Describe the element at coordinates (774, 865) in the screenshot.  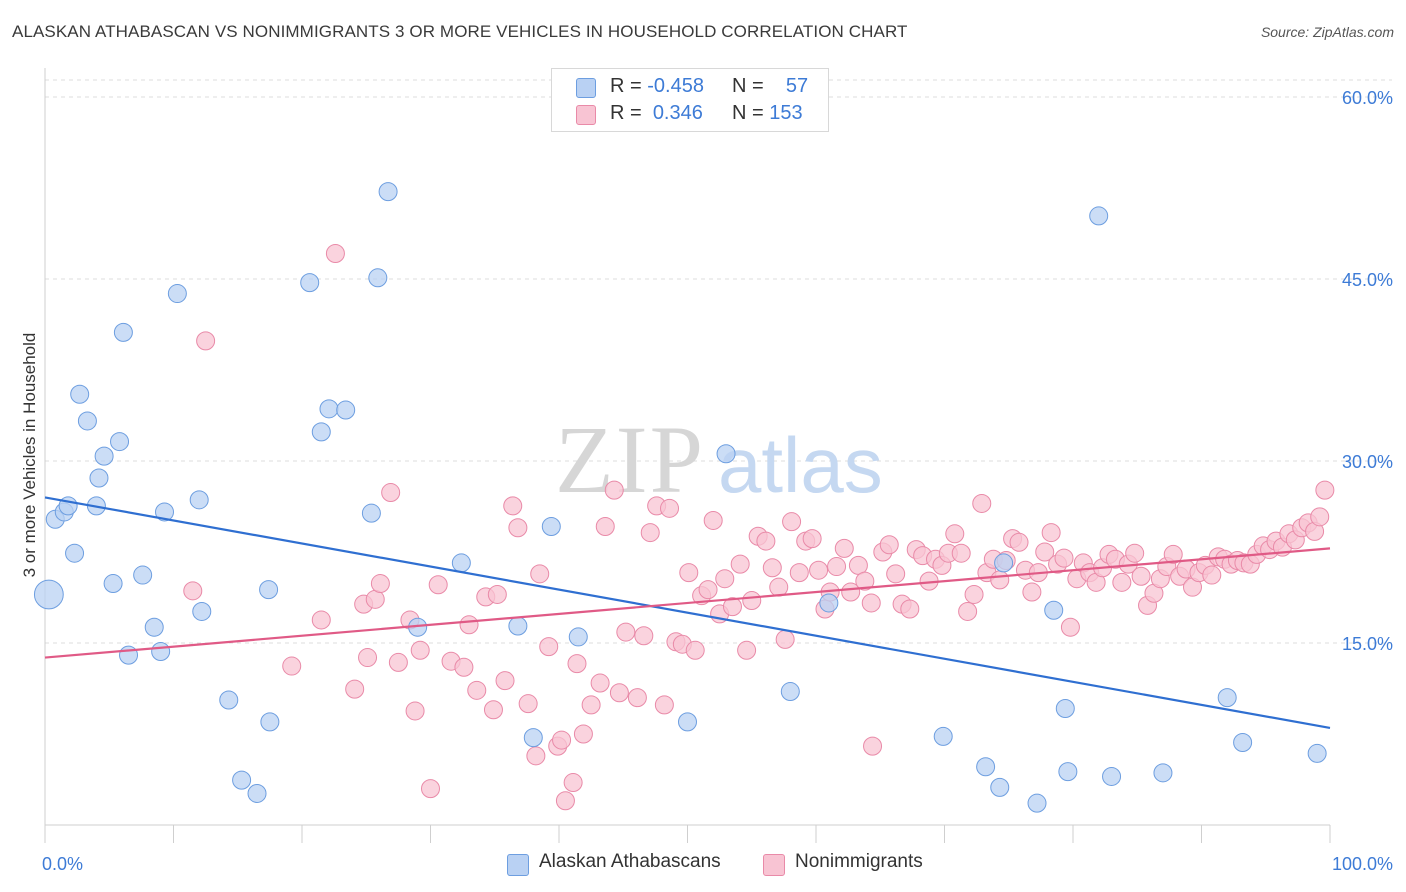
I see `pink-swatch` at that location.